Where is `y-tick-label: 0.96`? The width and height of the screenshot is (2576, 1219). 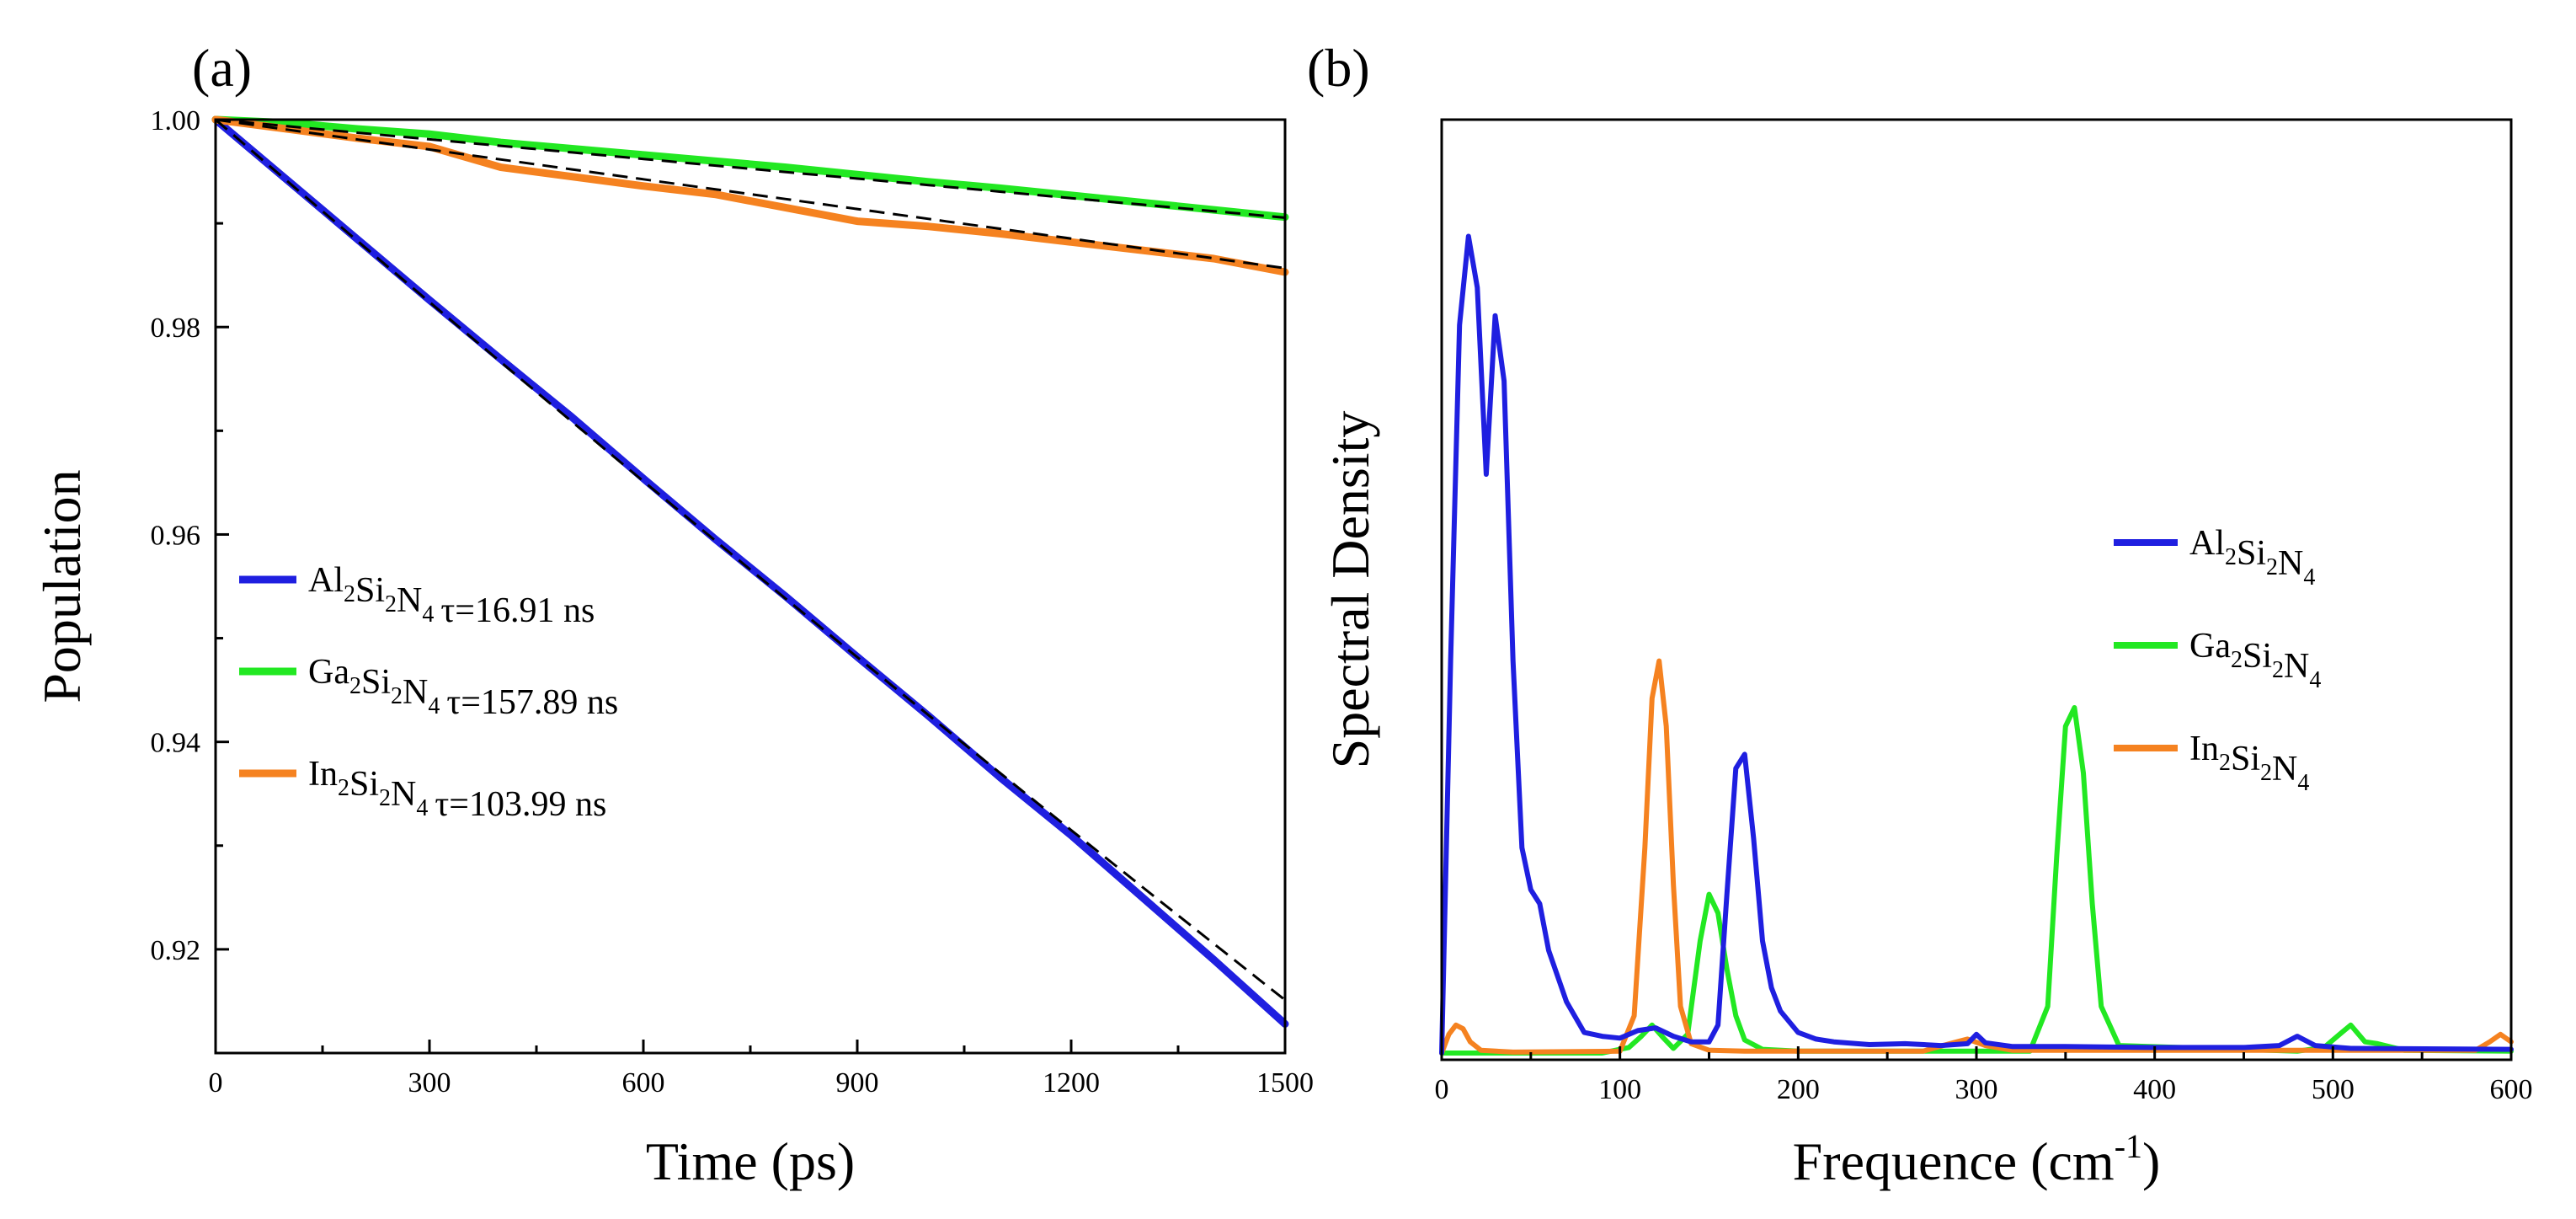 y-tick-label: 0.96 is located at coordinates (176, 535).